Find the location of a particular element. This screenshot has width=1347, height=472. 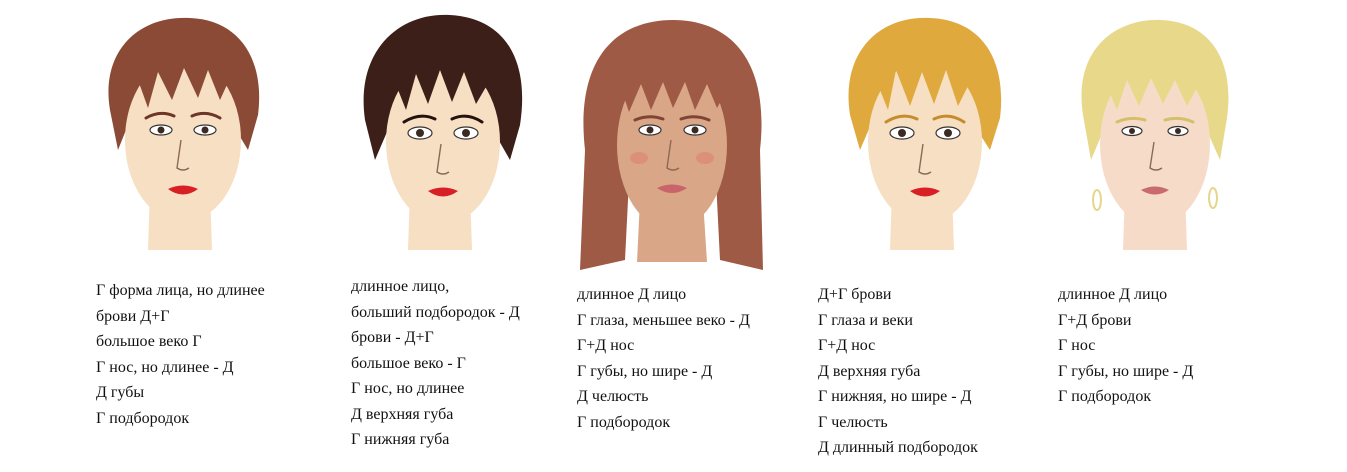

caption-4-line: Д верхняя губа is located at coordinates (869, 371).